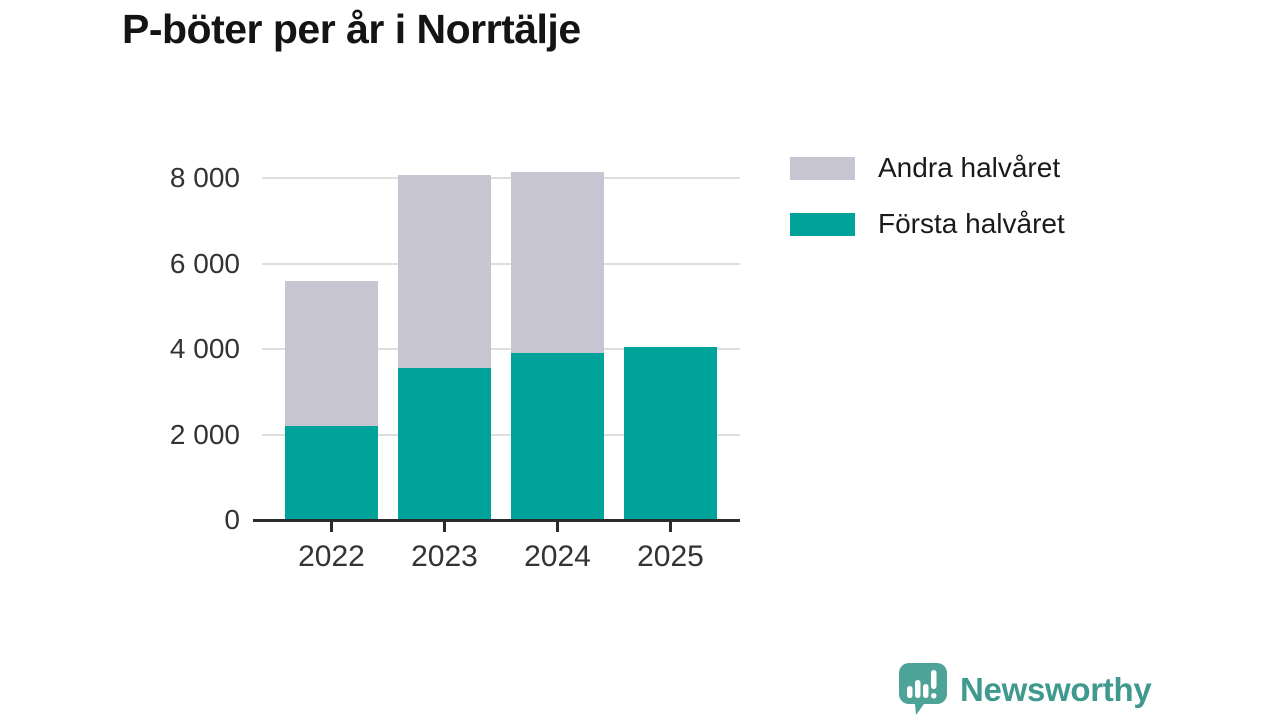 The image size is (1280, 720). I want to click on stacked-bar-2025, so click(670, 335).